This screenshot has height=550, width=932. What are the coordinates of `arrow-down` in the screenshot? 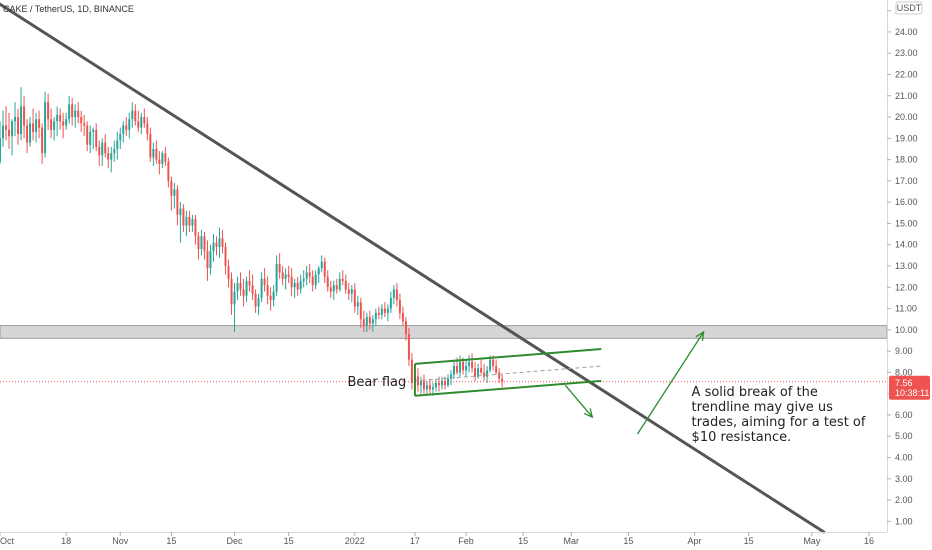 It's located at (579, 401).